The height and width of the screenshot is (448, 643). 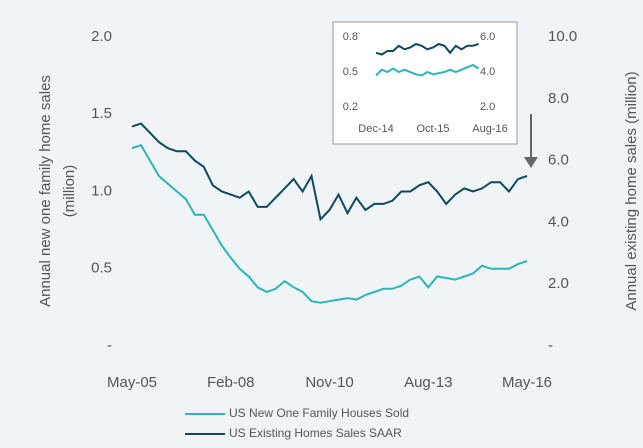 I want to click on y-axis-label: Annual new one family home sales, so click(x=45, y=191).